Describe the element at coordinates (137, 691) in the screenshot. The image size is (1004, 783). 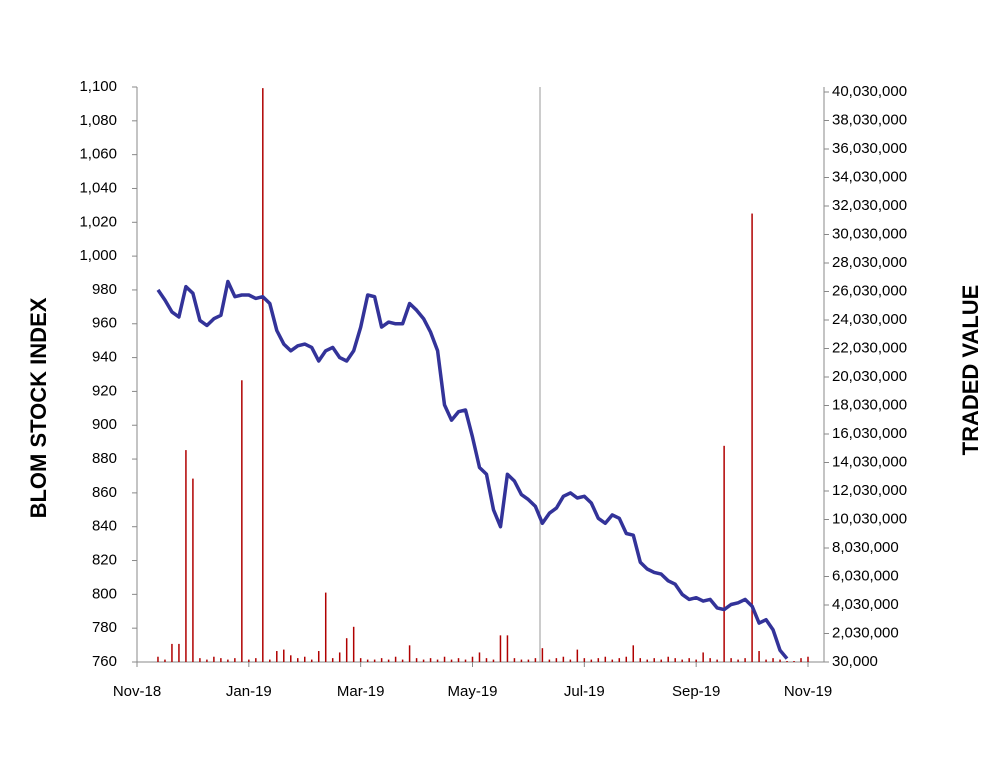
I see `x-tick-label: Nov-18` at that location.